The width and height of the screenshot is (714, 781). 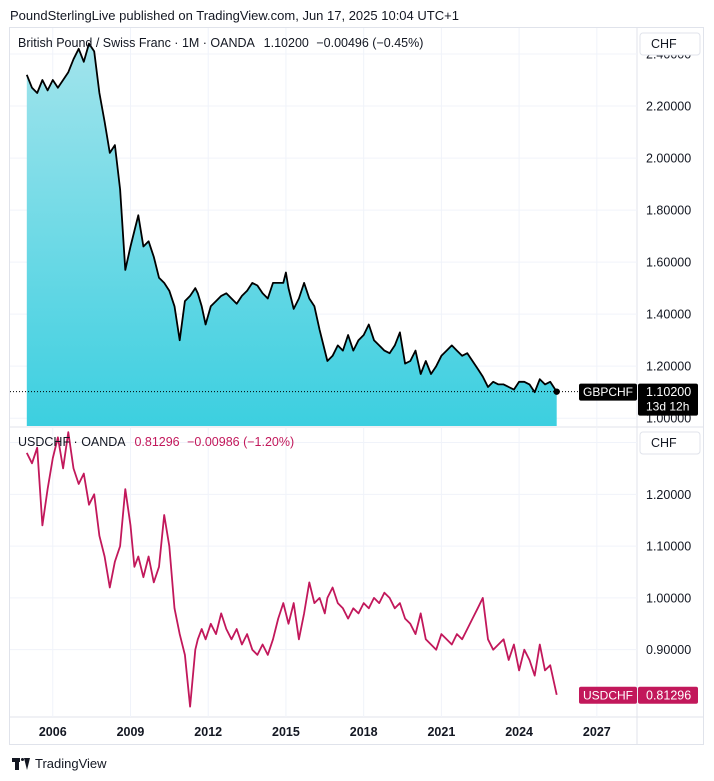 What do you see at coordinates (668, 650) in the screenshot?
I see `usdchf-y-tick-label: 0.90000` at bounding box center [668, 650].